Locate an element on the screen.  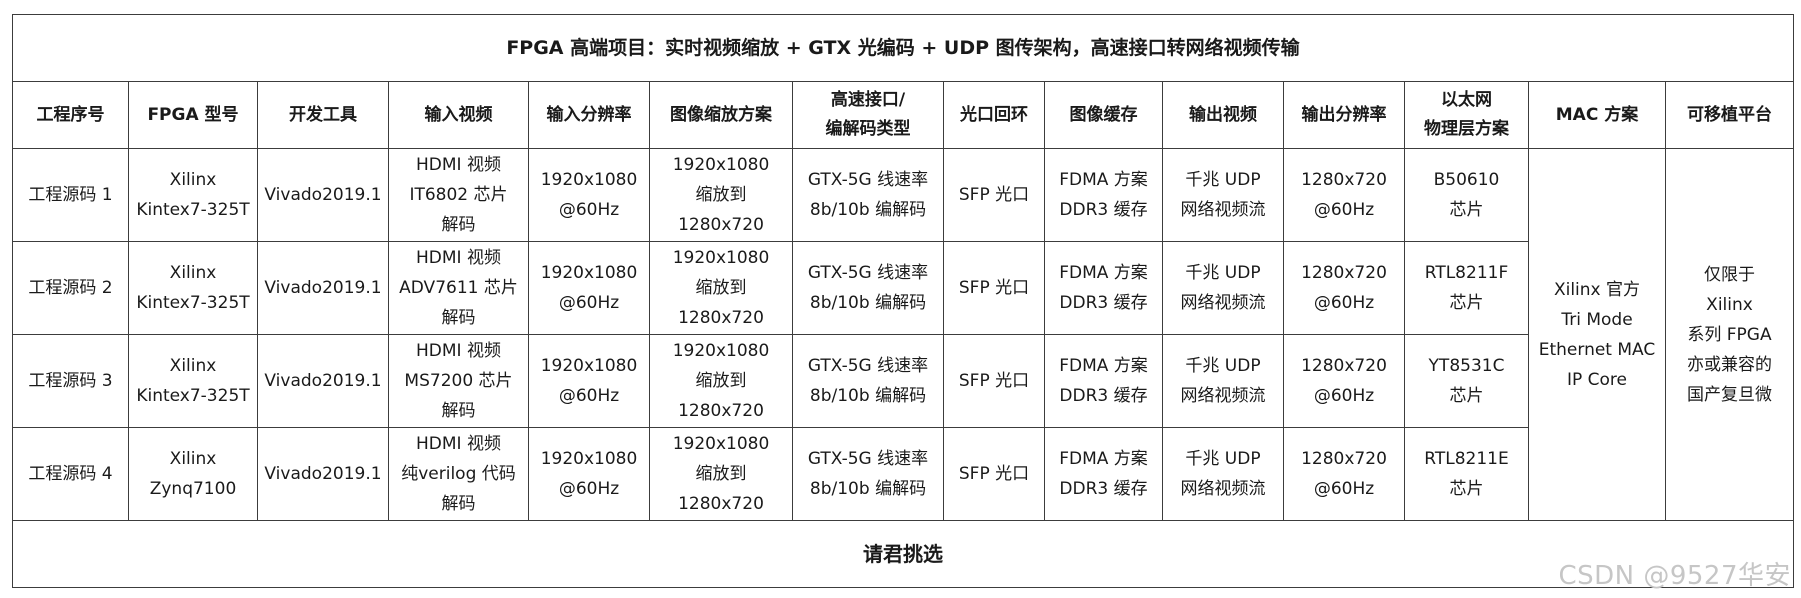
column-header: 图像缓存 is located at coordinates (1103, 115).